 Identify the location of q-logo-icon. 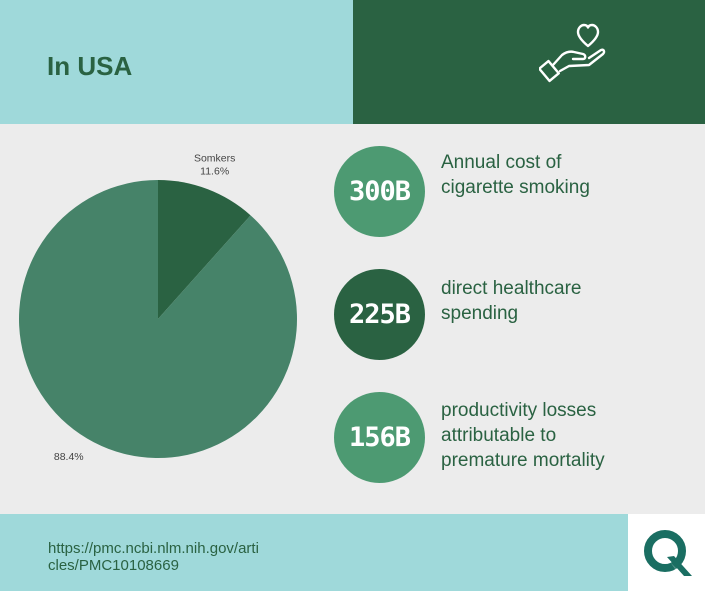
(668, 553).